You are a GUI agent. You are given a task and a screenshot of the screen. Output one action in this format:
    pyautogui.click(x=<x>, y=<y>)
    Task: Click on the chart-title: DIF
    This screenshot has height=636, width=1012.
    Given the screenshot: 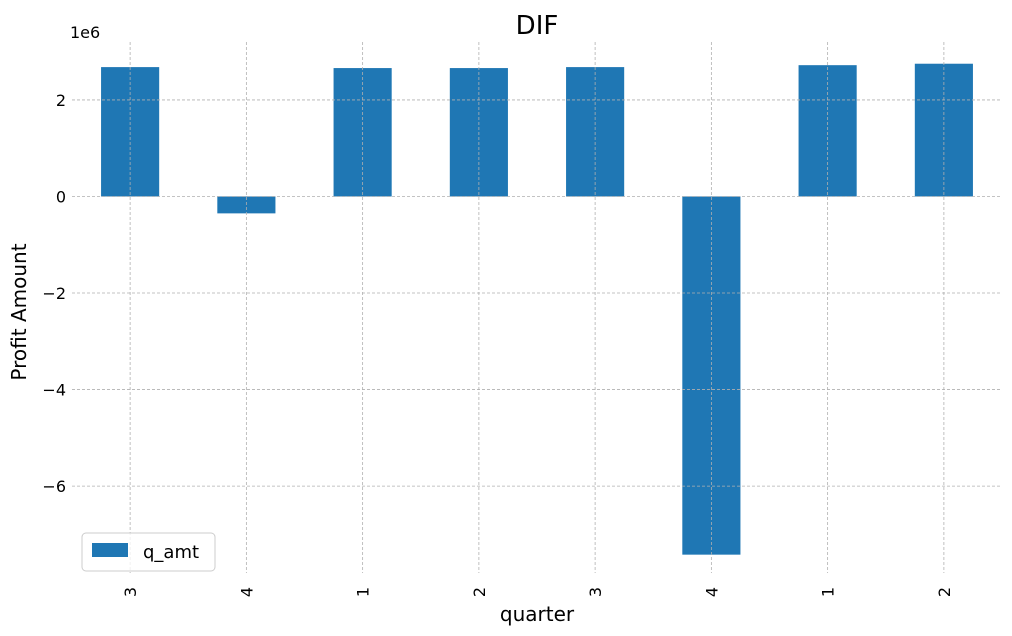 What is the action you would take?
    pyautogui.click(x=537, y=26)
    